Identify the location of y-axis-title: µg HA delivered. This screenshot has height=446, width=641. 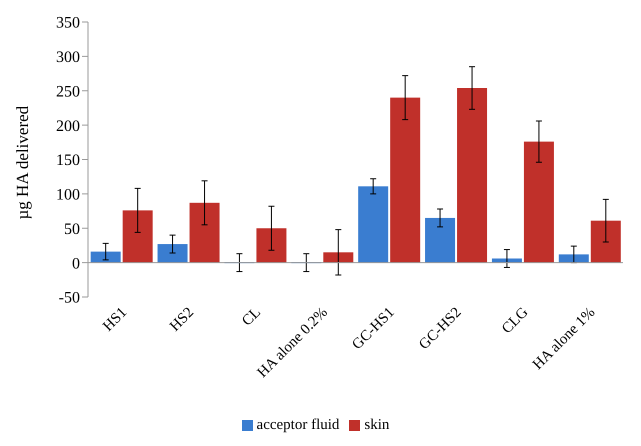
(22, 162).